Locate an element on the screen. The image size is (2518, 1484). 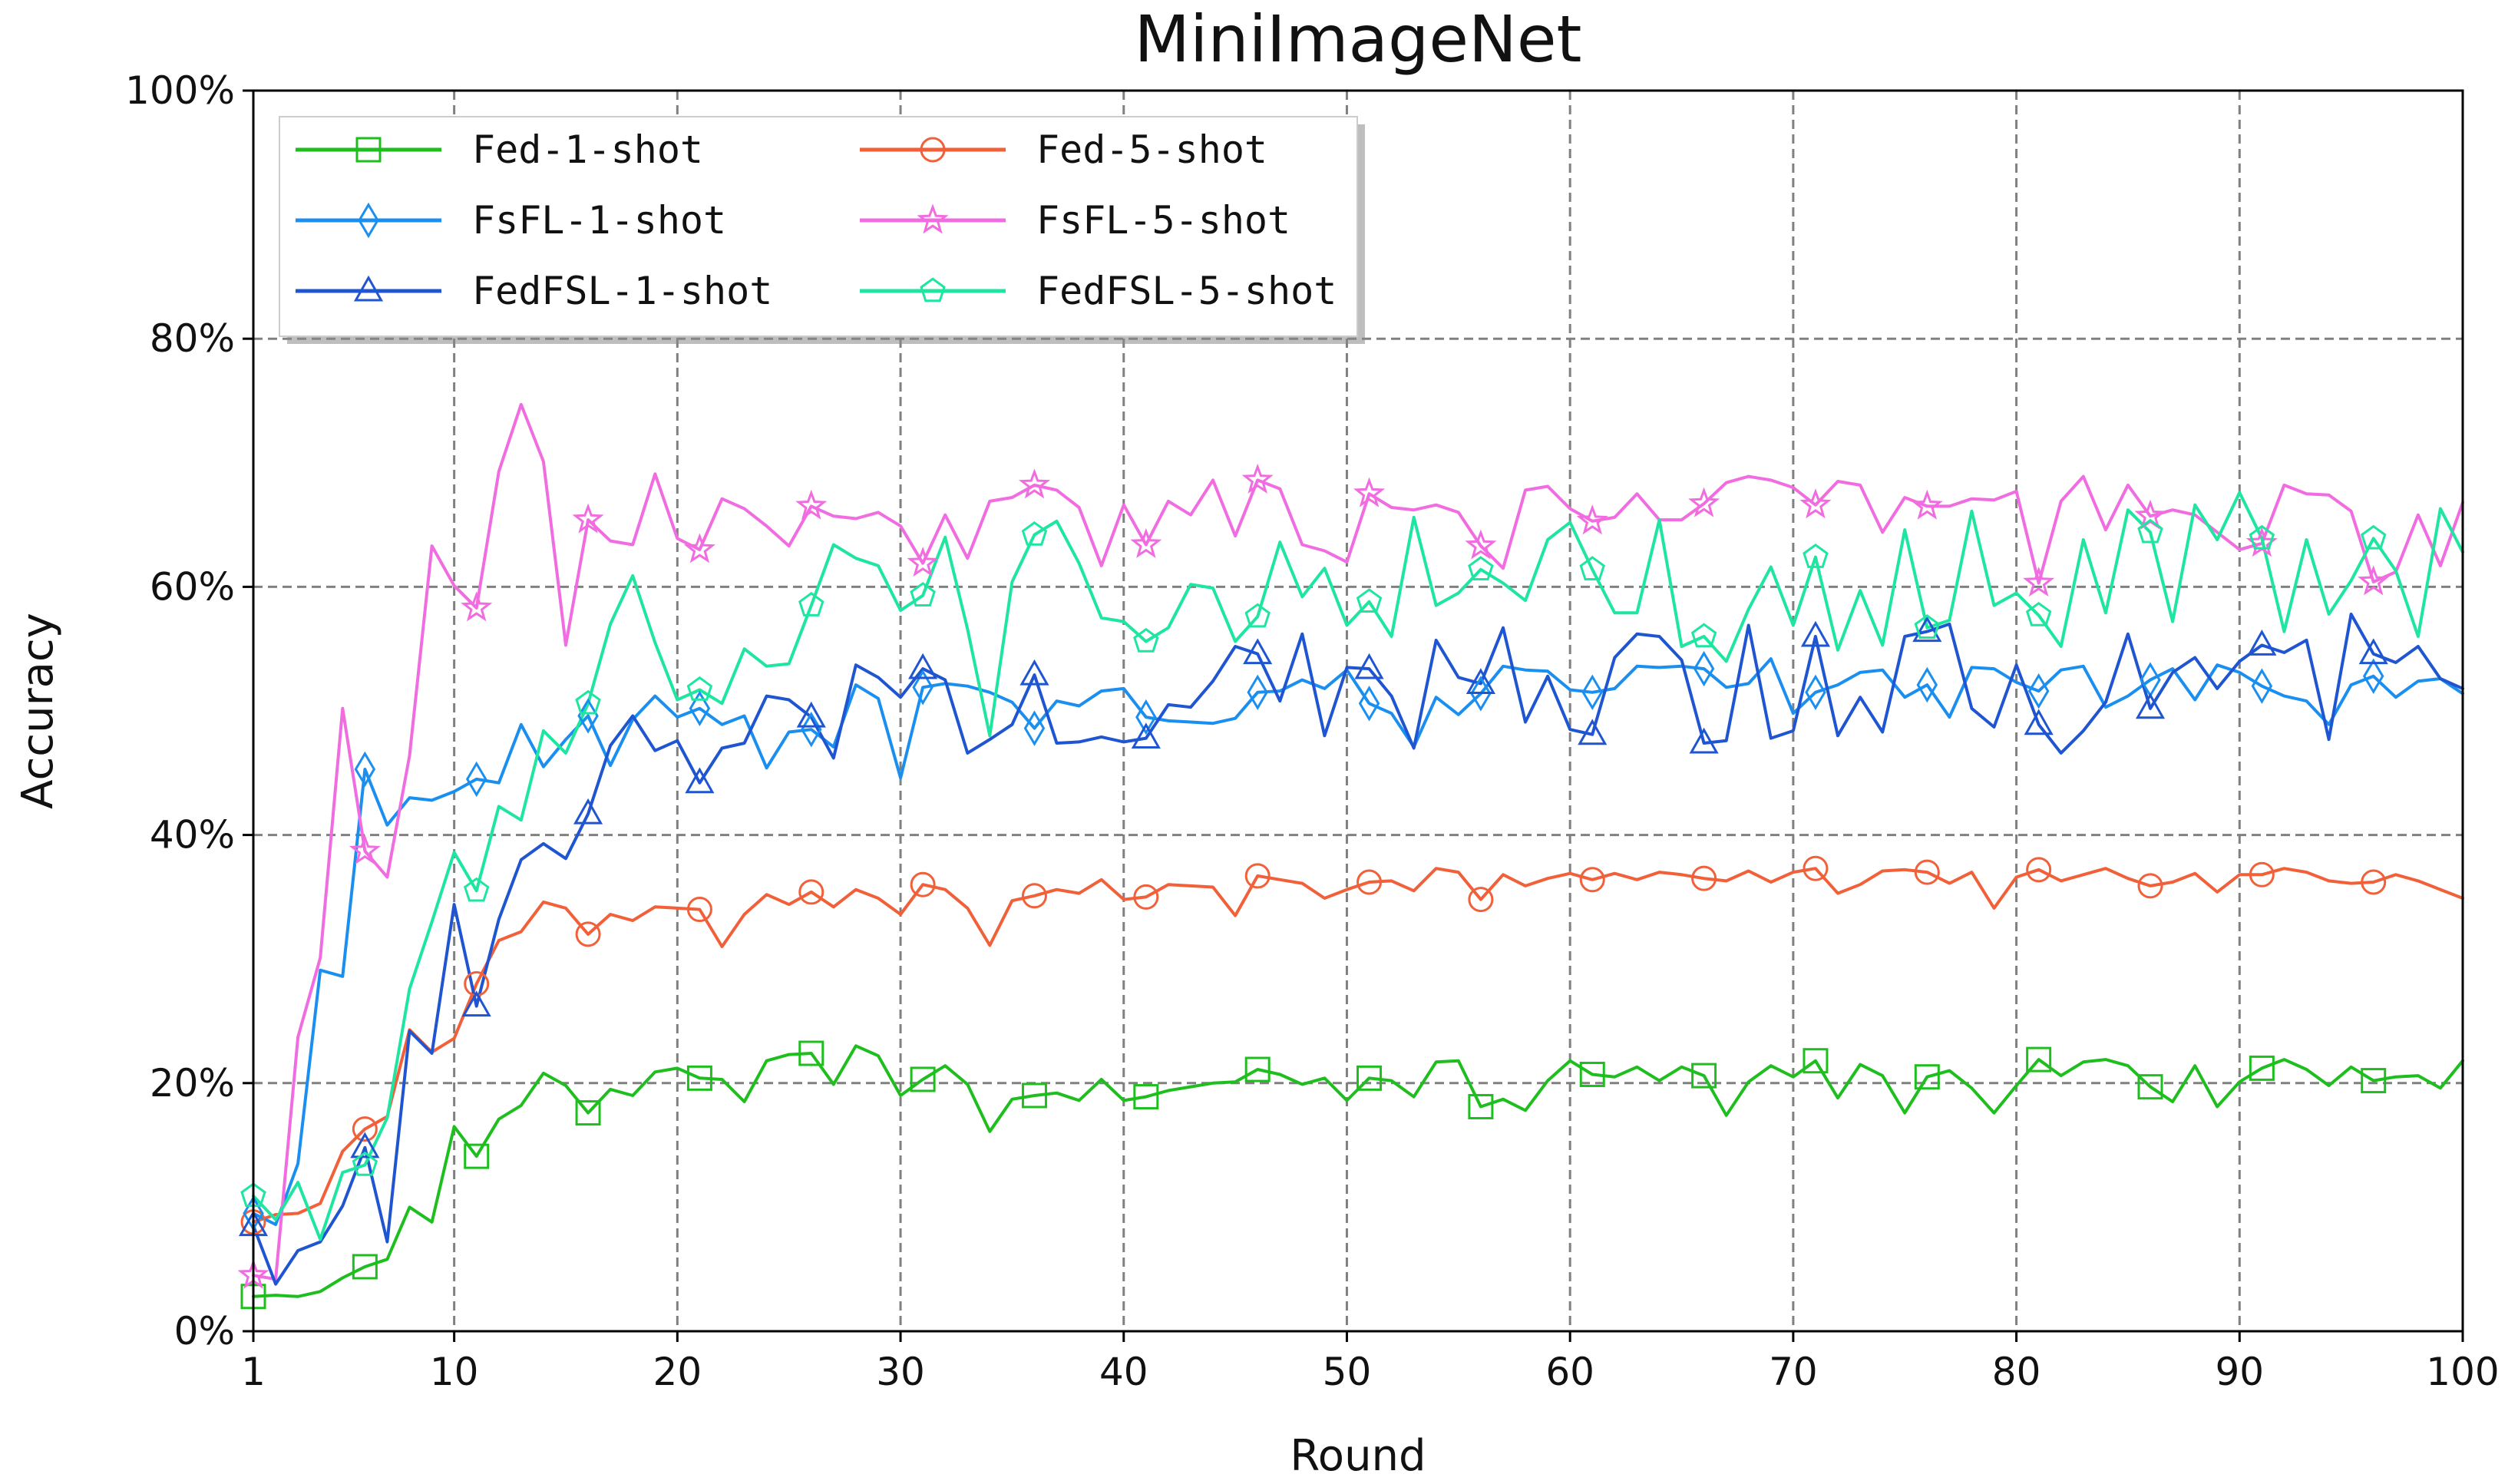
y-tick-label: 80% is located at coordinates (192, 338).